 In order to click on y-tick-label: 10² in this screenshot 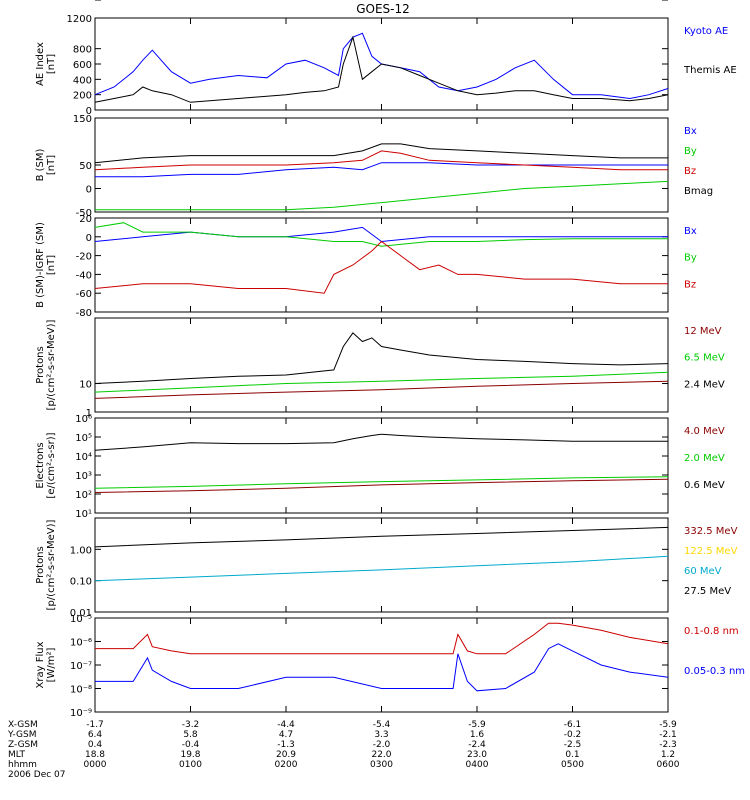, I will do `click(83, 495)`.